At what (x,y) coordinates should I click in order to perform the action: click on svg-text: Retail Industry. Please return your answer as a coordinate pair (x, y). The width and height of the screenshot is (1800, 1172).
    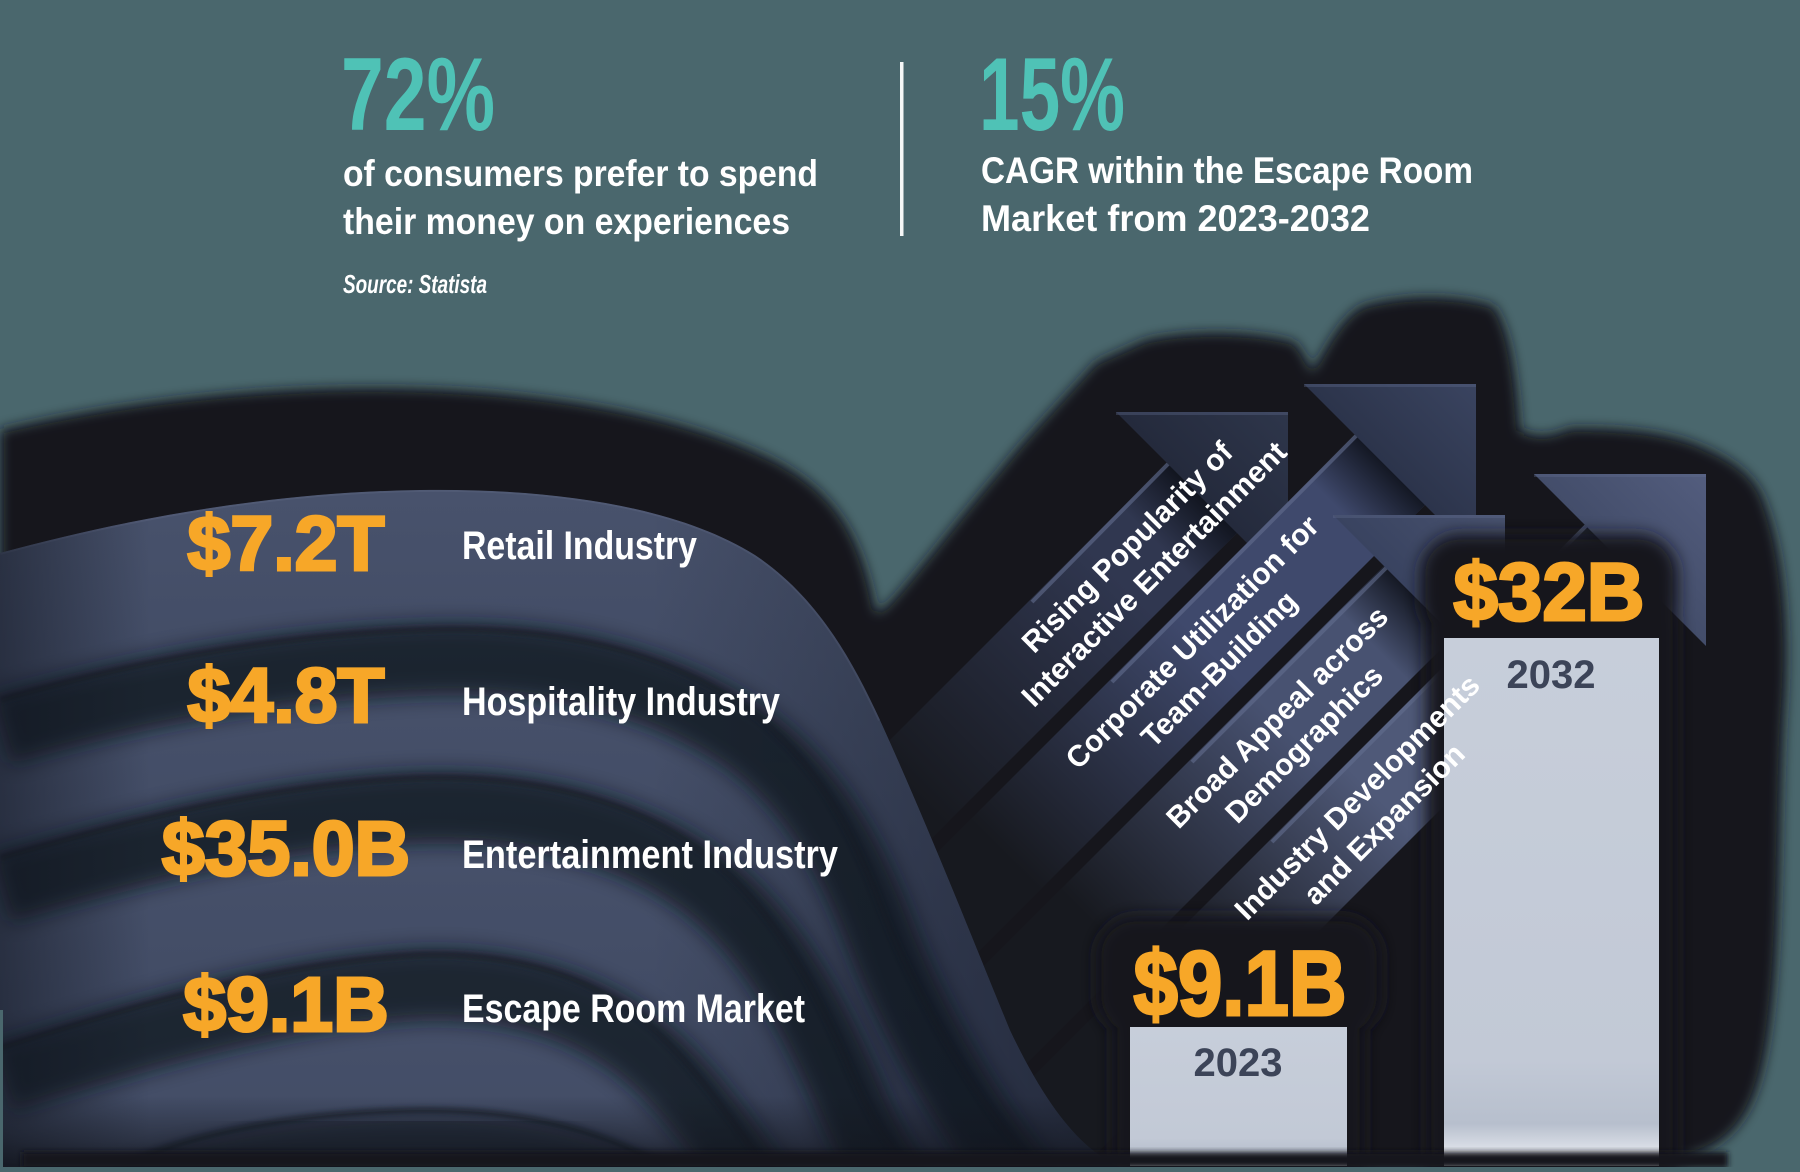
    Looking at the image, I should click on (580, 546).